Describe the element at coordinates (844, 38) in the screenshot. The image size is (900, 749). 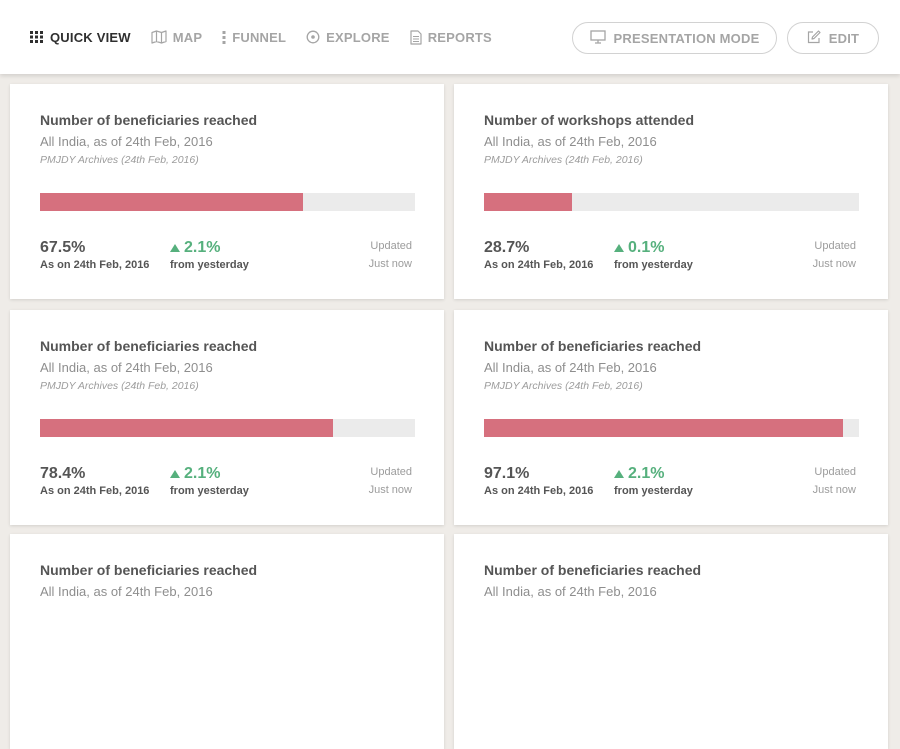
I see `edit-label: EDIT` at that location.